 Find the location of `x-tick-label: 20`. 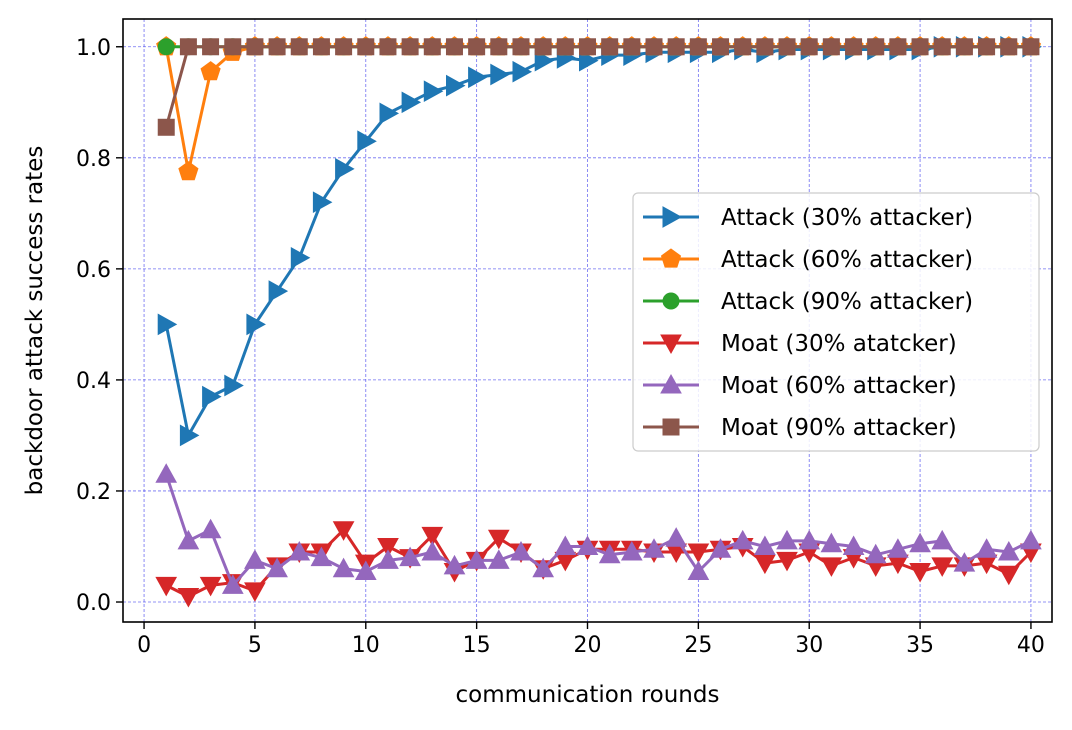

x-tick-label: 20 is located at coordinates (588, 645).